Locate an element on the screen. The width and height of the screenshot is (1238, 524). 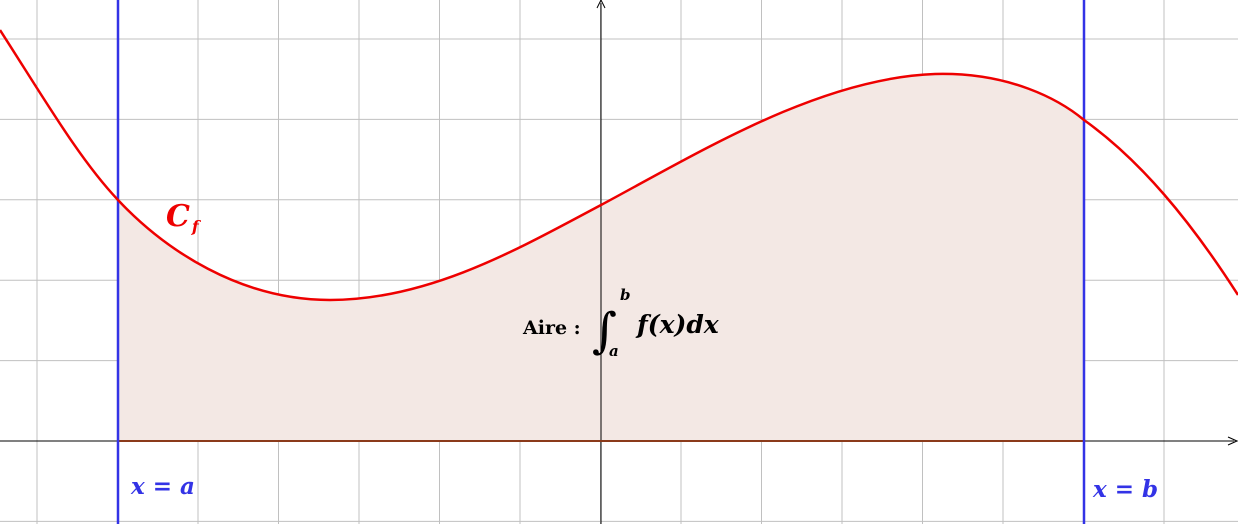
bound-label-b: x = b is located at coordinates (1125, 489).